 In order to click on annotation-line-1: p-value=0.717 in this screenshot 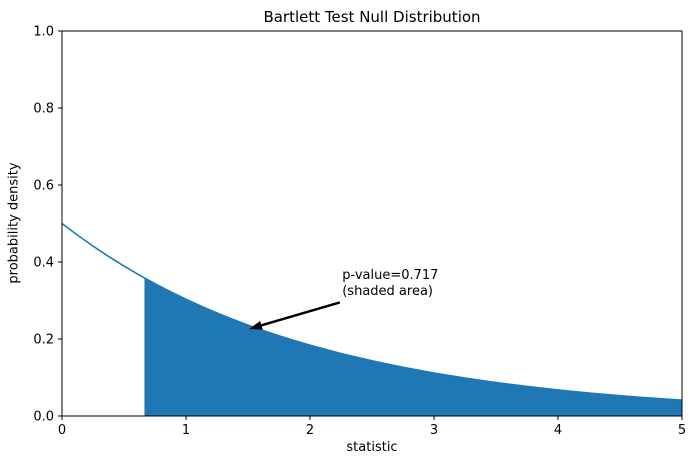, I will do `click(390, 275)`.